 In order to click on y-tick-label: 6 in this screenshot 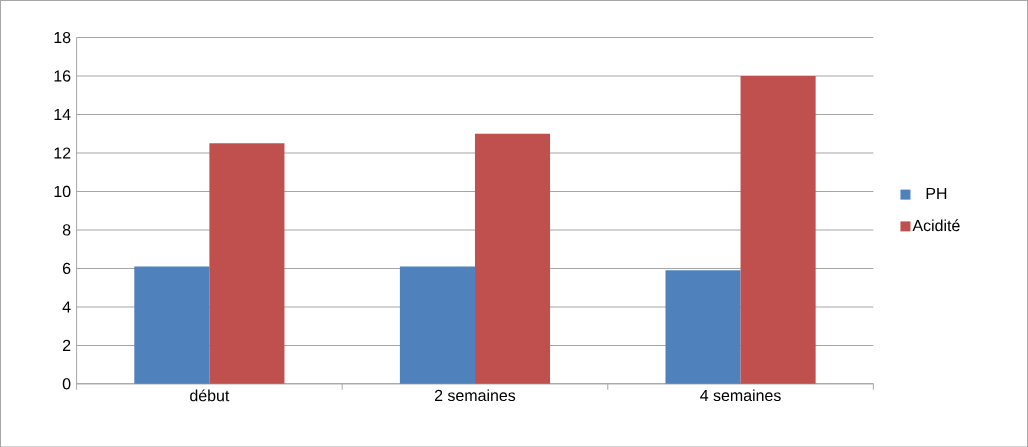, I will do `click(67, 268)`.